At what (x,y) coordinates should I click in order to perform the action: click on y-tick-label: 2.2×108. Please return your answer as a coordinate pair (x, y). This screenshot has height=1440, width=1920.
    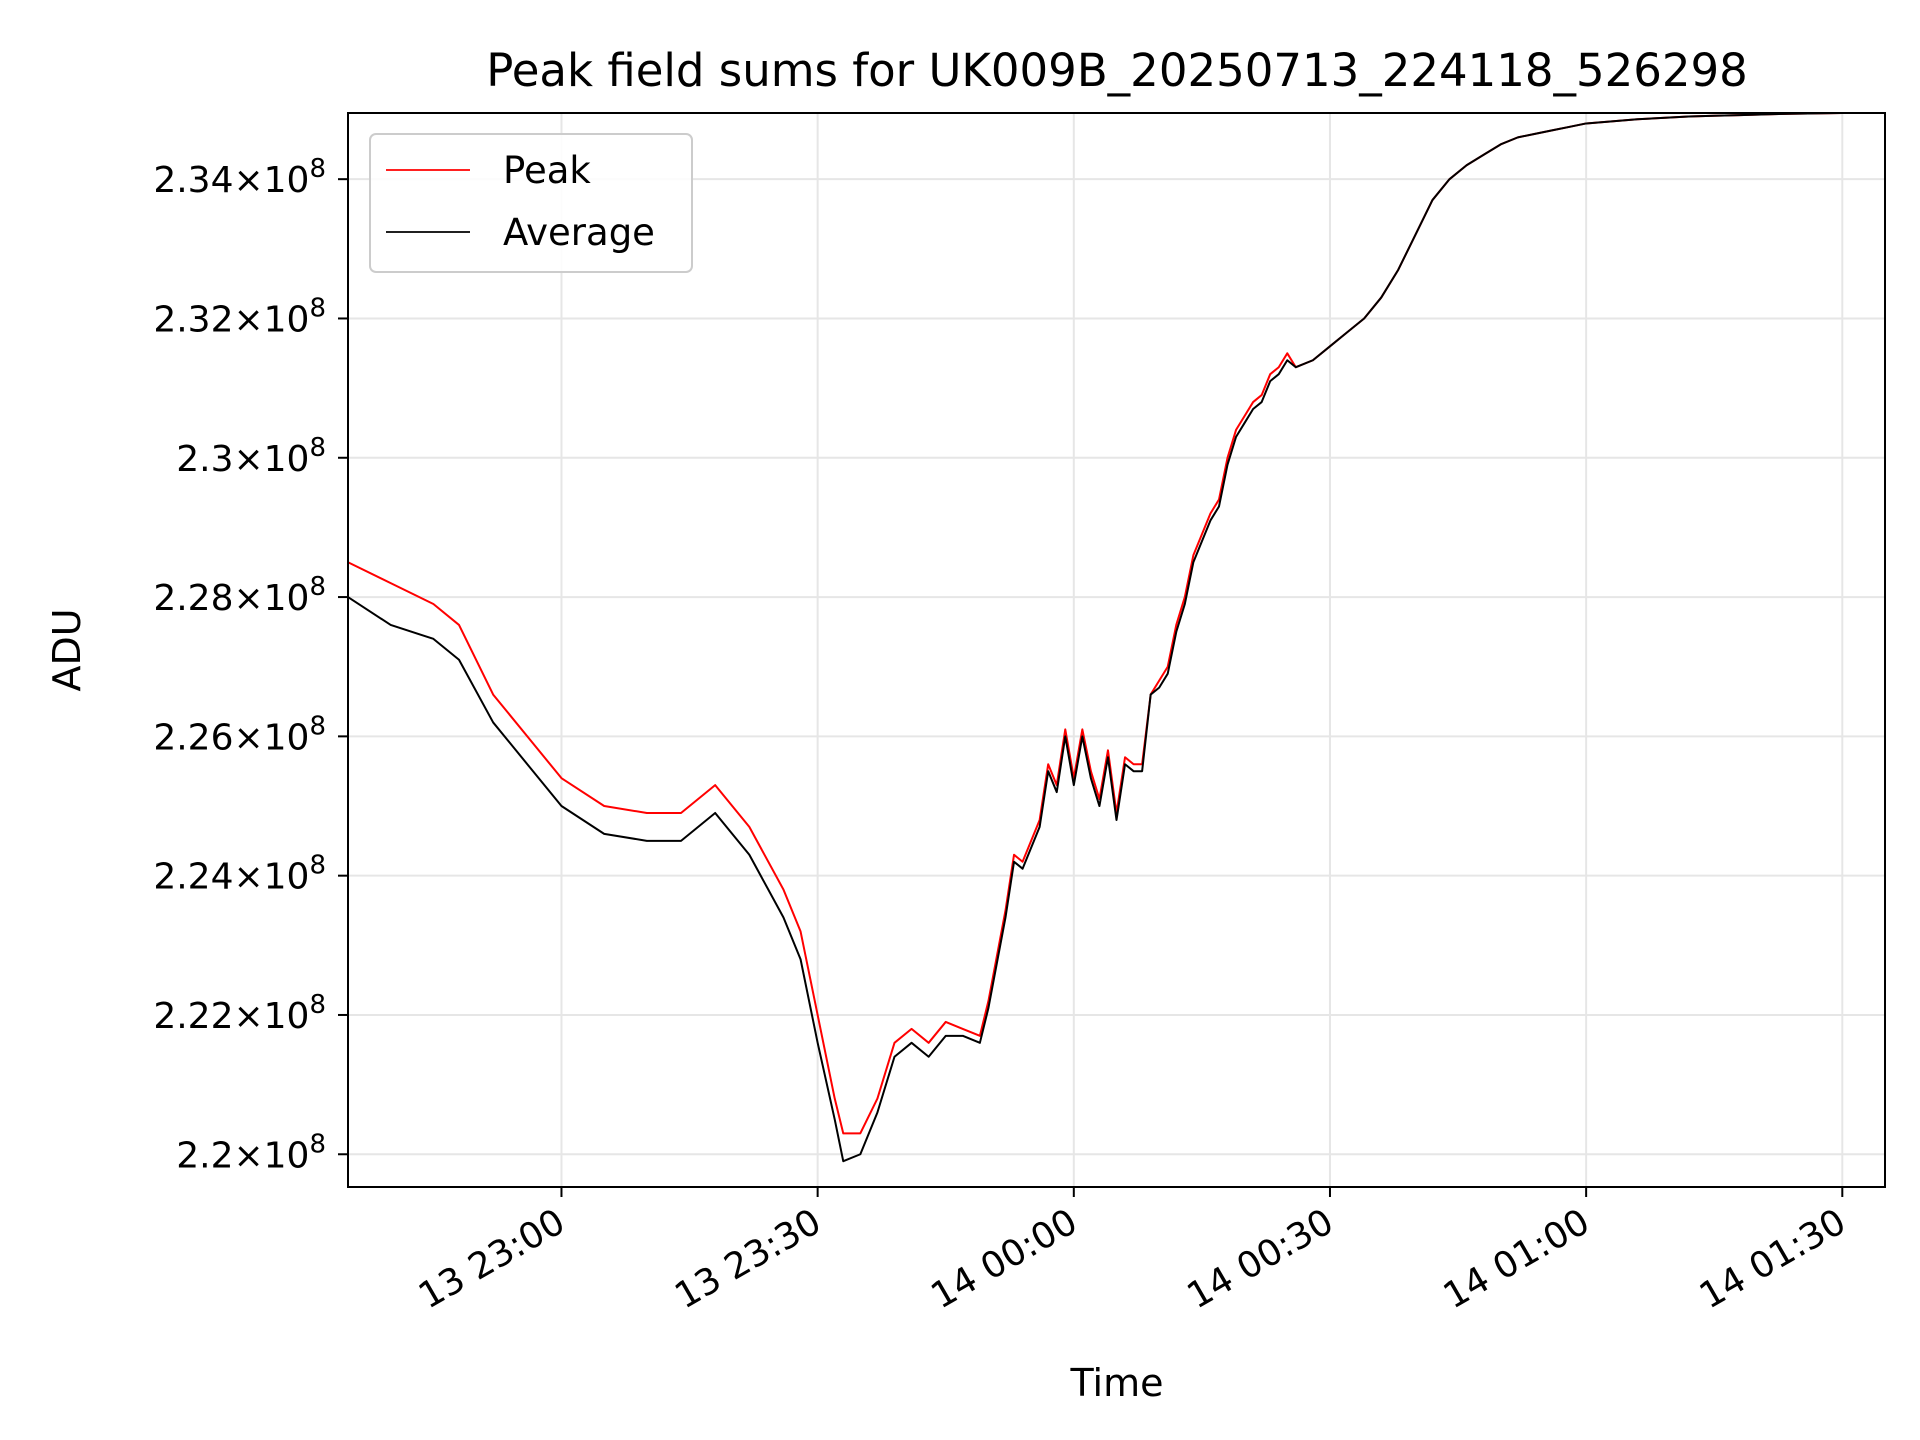
    Looking at the image, I should click on (251, 1152).